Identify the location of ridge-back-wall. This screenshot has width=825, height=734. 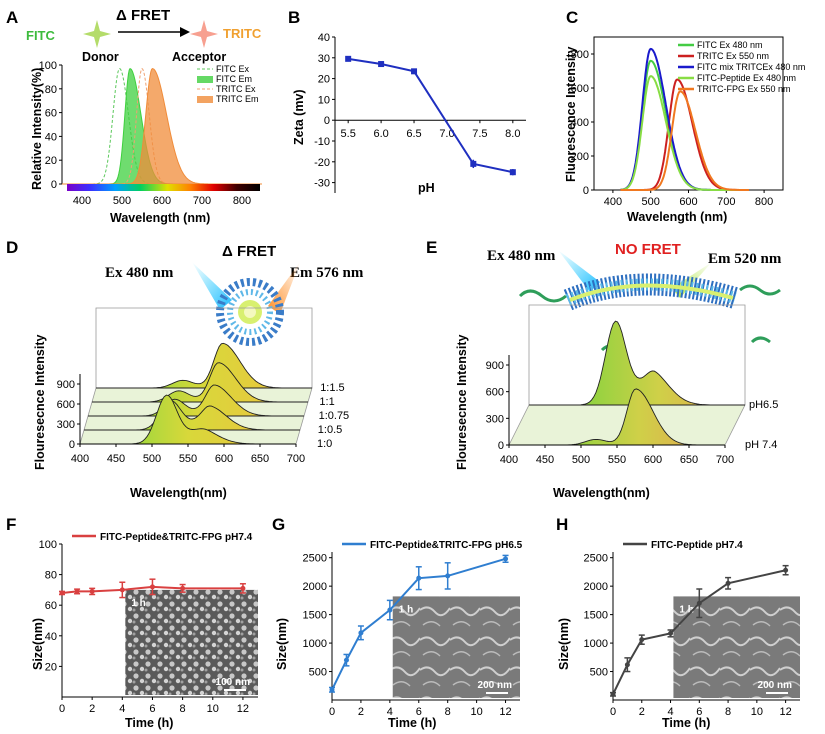
(204, 347).